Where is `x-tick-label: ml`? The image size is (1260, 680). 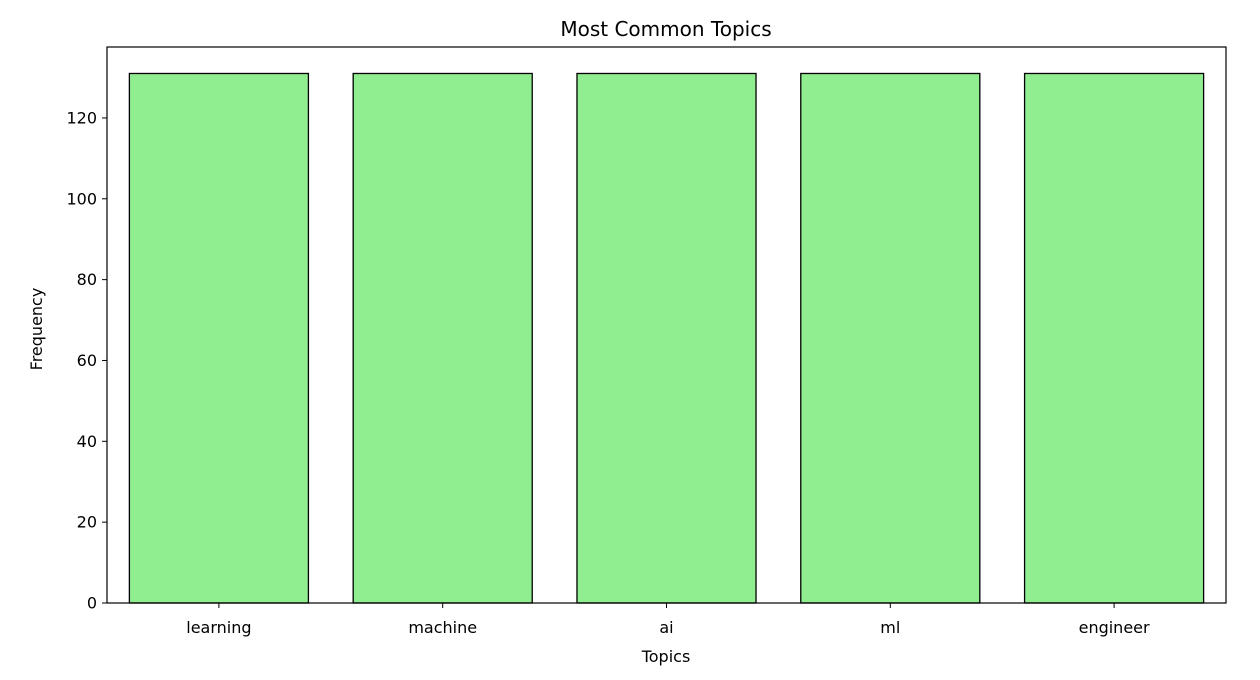 x-tick-label: ml is located at coordinates (890, 627).